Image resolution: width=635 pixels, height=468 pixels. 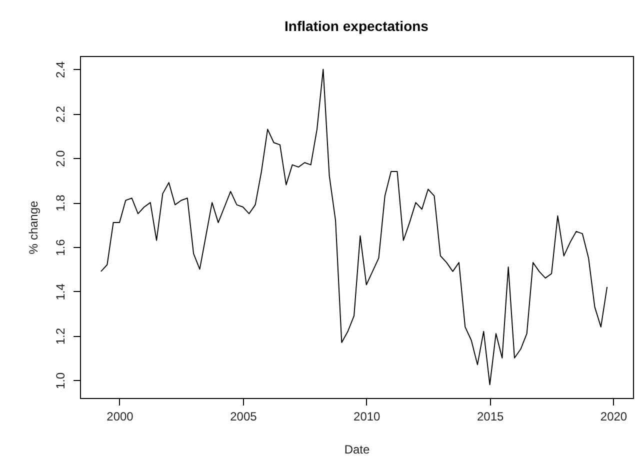 I want to click on x-tick-label: 2020, so click(x=614, y=417).